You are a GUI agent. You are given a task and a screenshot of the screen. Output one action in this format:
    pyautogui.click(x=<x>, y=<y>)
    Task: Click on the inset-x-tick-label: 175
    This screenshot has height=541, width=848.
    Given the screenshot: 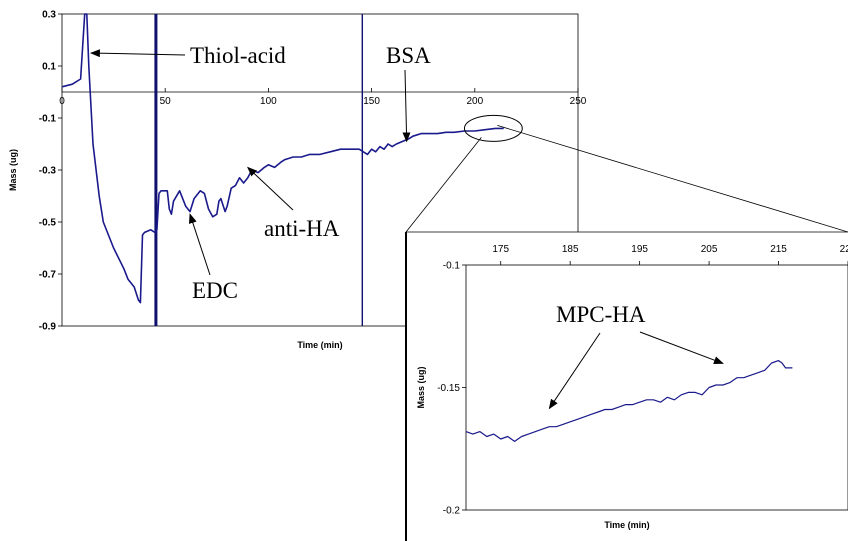 What is the action you would take?
    pyautogui.click(x=500, y=249)
    